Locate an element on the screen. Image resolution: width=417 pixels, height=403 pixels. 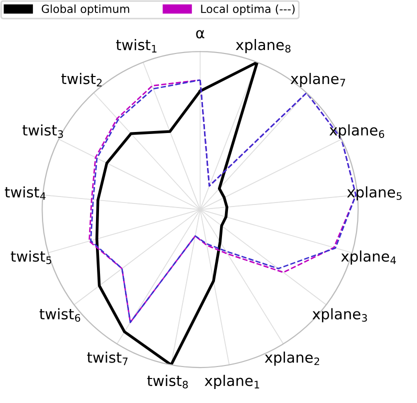
spoke-label: xplane$_{3}$ is located at coordinates (339, 315).